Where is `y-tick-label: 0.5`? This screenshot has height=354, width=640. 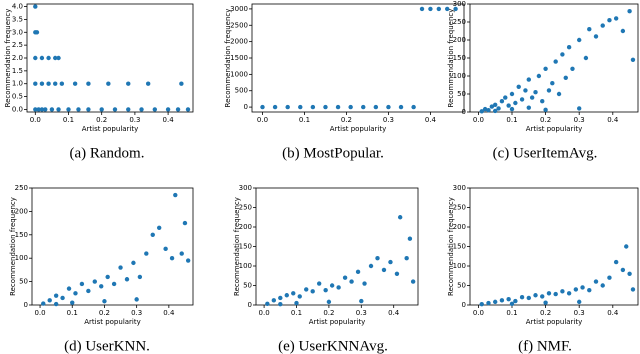 y-tick-label: 0.5 is located at coordinates (17, 97).